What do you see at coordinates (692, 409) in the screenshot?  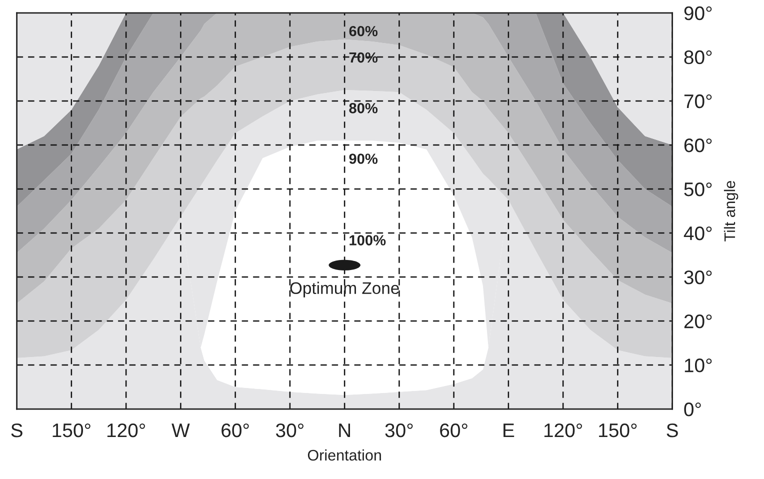 I see `y-tick-label: 0°` at bounding box center [692, 409].